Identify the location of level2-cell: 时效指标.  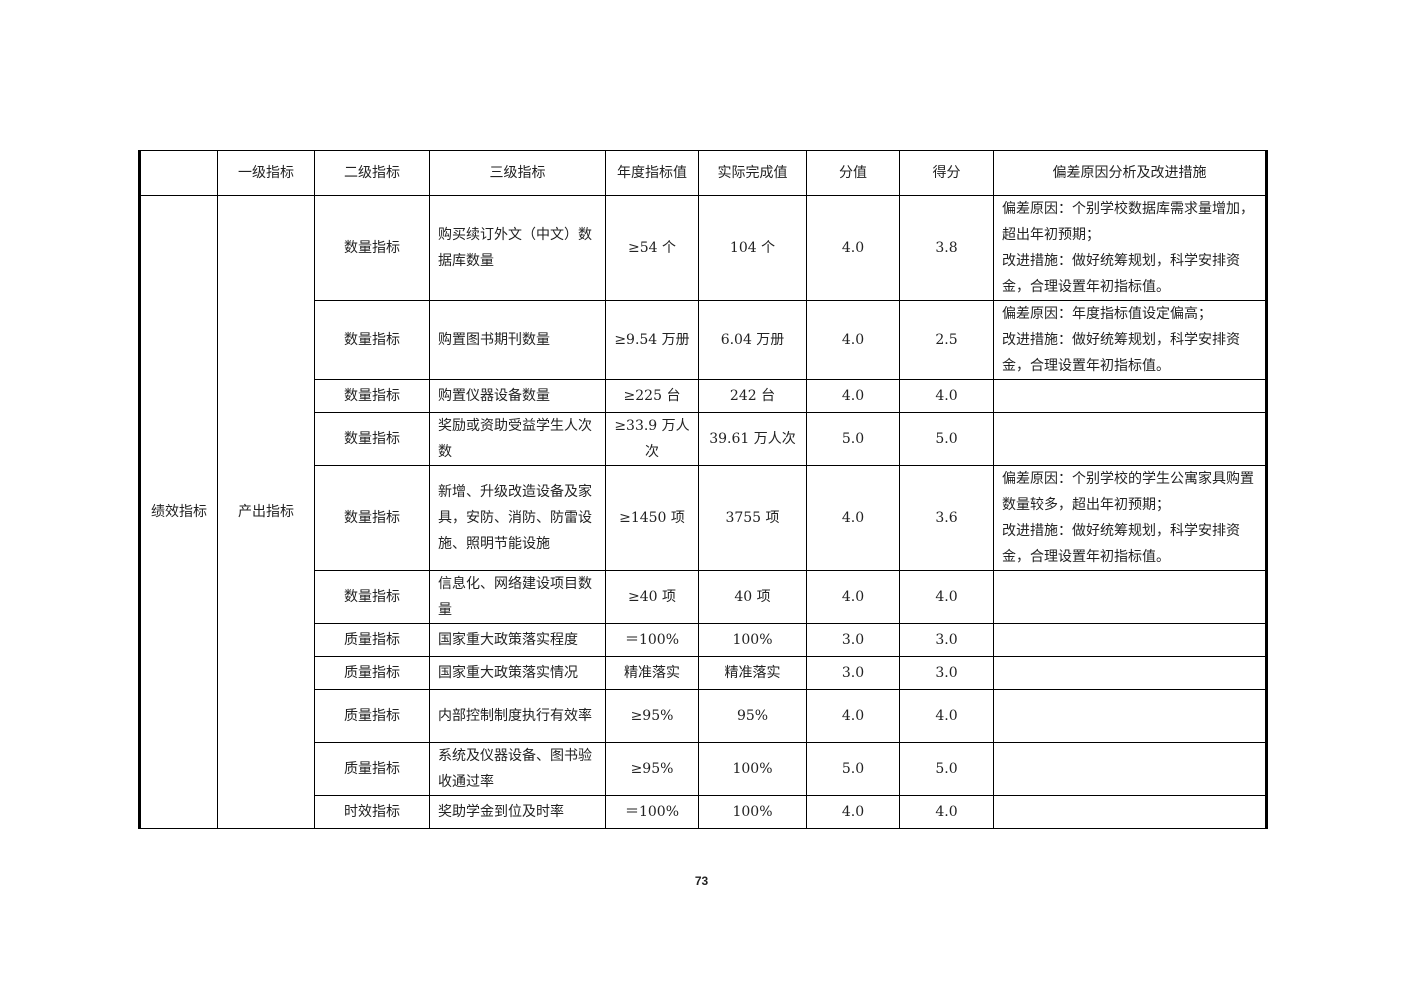
(372, 812).